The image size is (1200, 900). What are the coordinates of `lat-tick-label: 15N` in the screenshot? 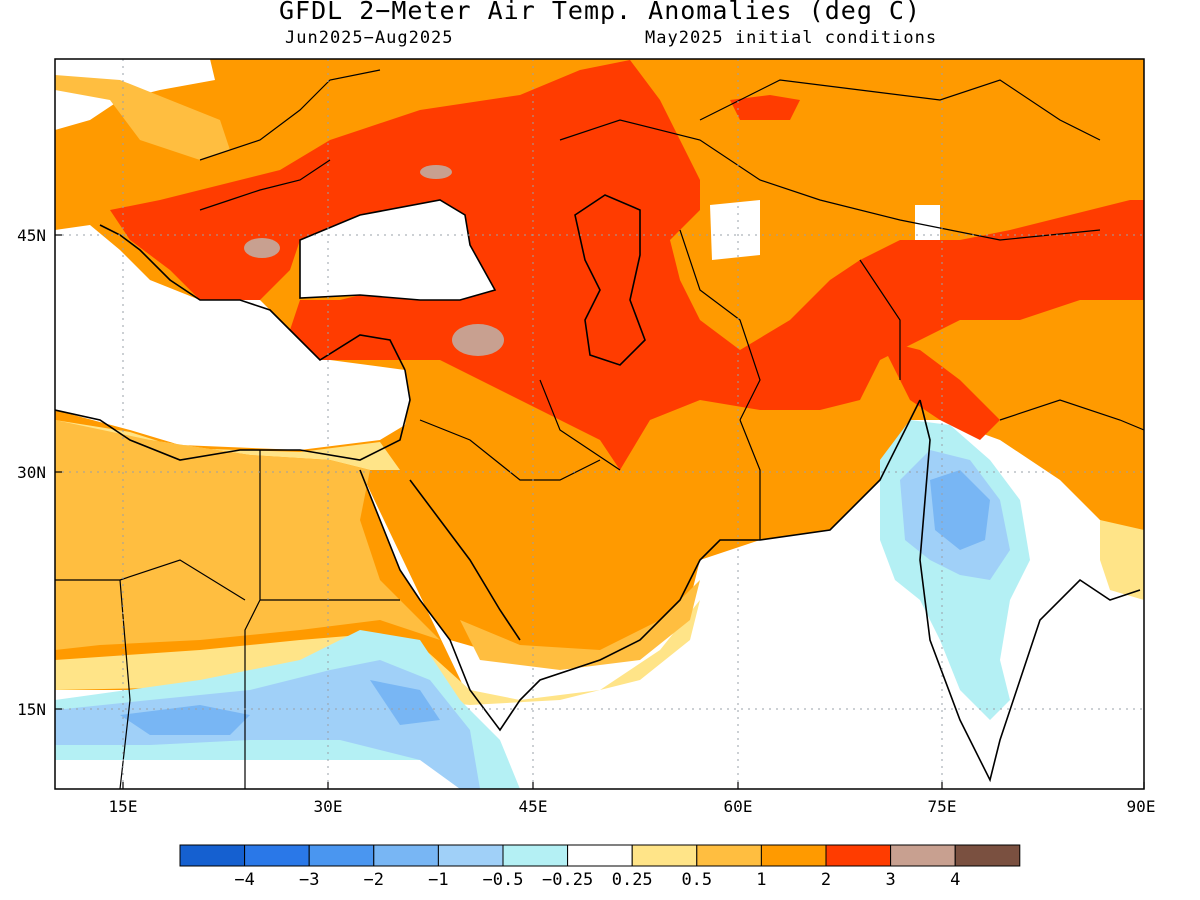 It's located at (31, 709).